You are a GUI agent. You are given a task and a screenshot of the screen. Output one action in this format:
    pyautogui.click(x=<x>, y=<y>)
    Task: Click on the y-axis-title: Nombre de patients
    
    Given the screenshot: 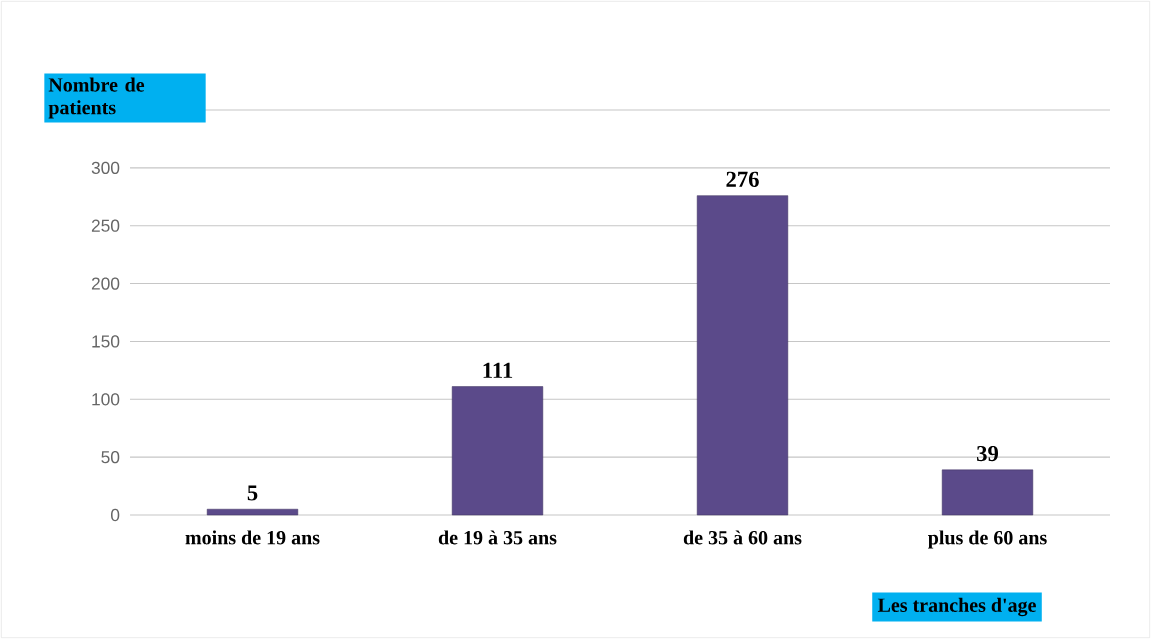 What is the action you would take?
    pyautogui.click(x=96, y=98)
    